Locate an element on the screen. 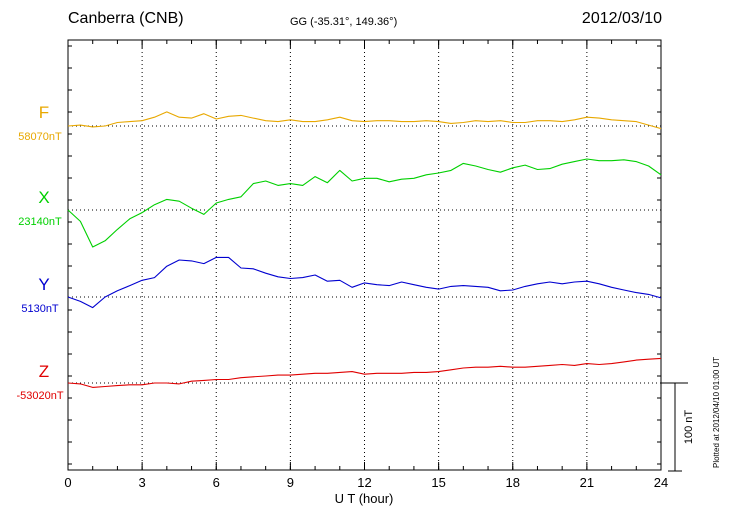  station-title: Canberra (CNB) is located at coordinates (126, 18).